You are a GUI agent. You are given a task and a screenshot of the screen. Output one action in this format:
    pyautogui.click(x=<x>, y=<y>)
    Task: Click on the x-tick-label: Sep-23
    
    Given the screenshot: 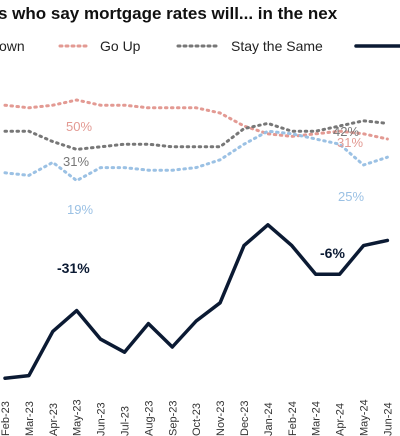 What is the action you would take?
    pyautogui.click(x=173, y=418)
    